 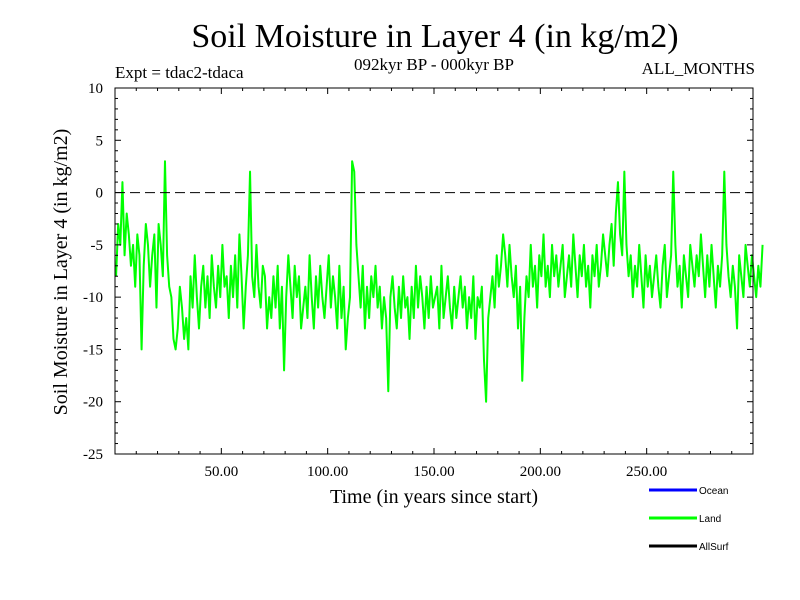 I want to click on y-axis-label: Soil Moisture in Layer 4 (in kg/m2), so click(x=61, y=272).